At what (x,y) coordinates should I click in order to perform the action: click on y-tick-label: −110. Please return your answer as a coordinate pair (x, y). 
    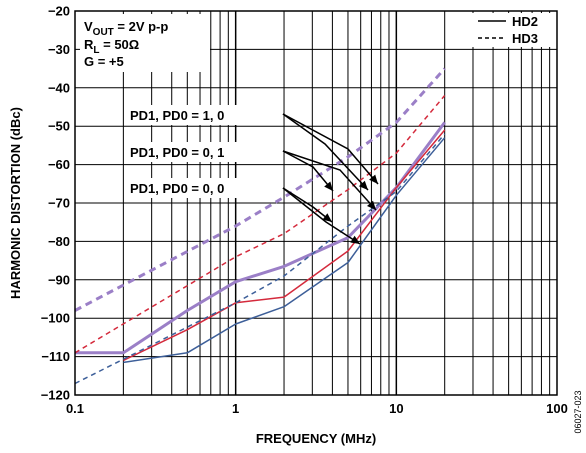
    Looking at the image, I should click on (55, 356).